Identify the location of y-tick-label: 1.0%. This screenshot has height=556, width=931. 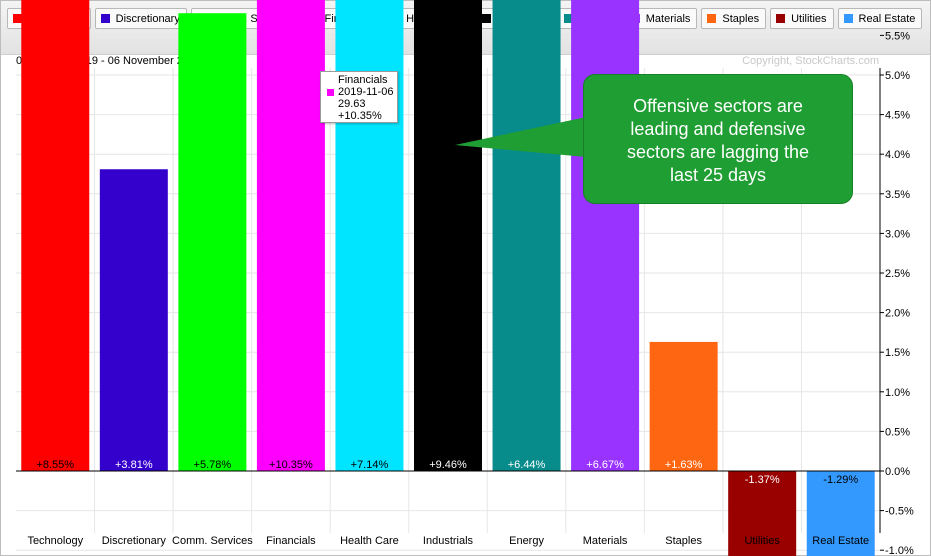
(897, 393).